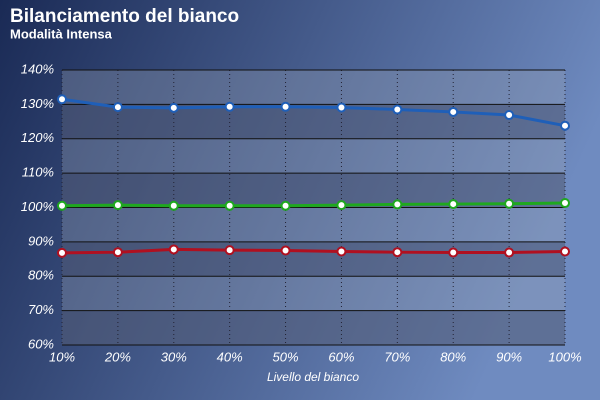  What do you see at coordinates (313, 377) in the screenshot?
I see `x-axis-label: Livello del bianco` at bounding box center [313, 377].